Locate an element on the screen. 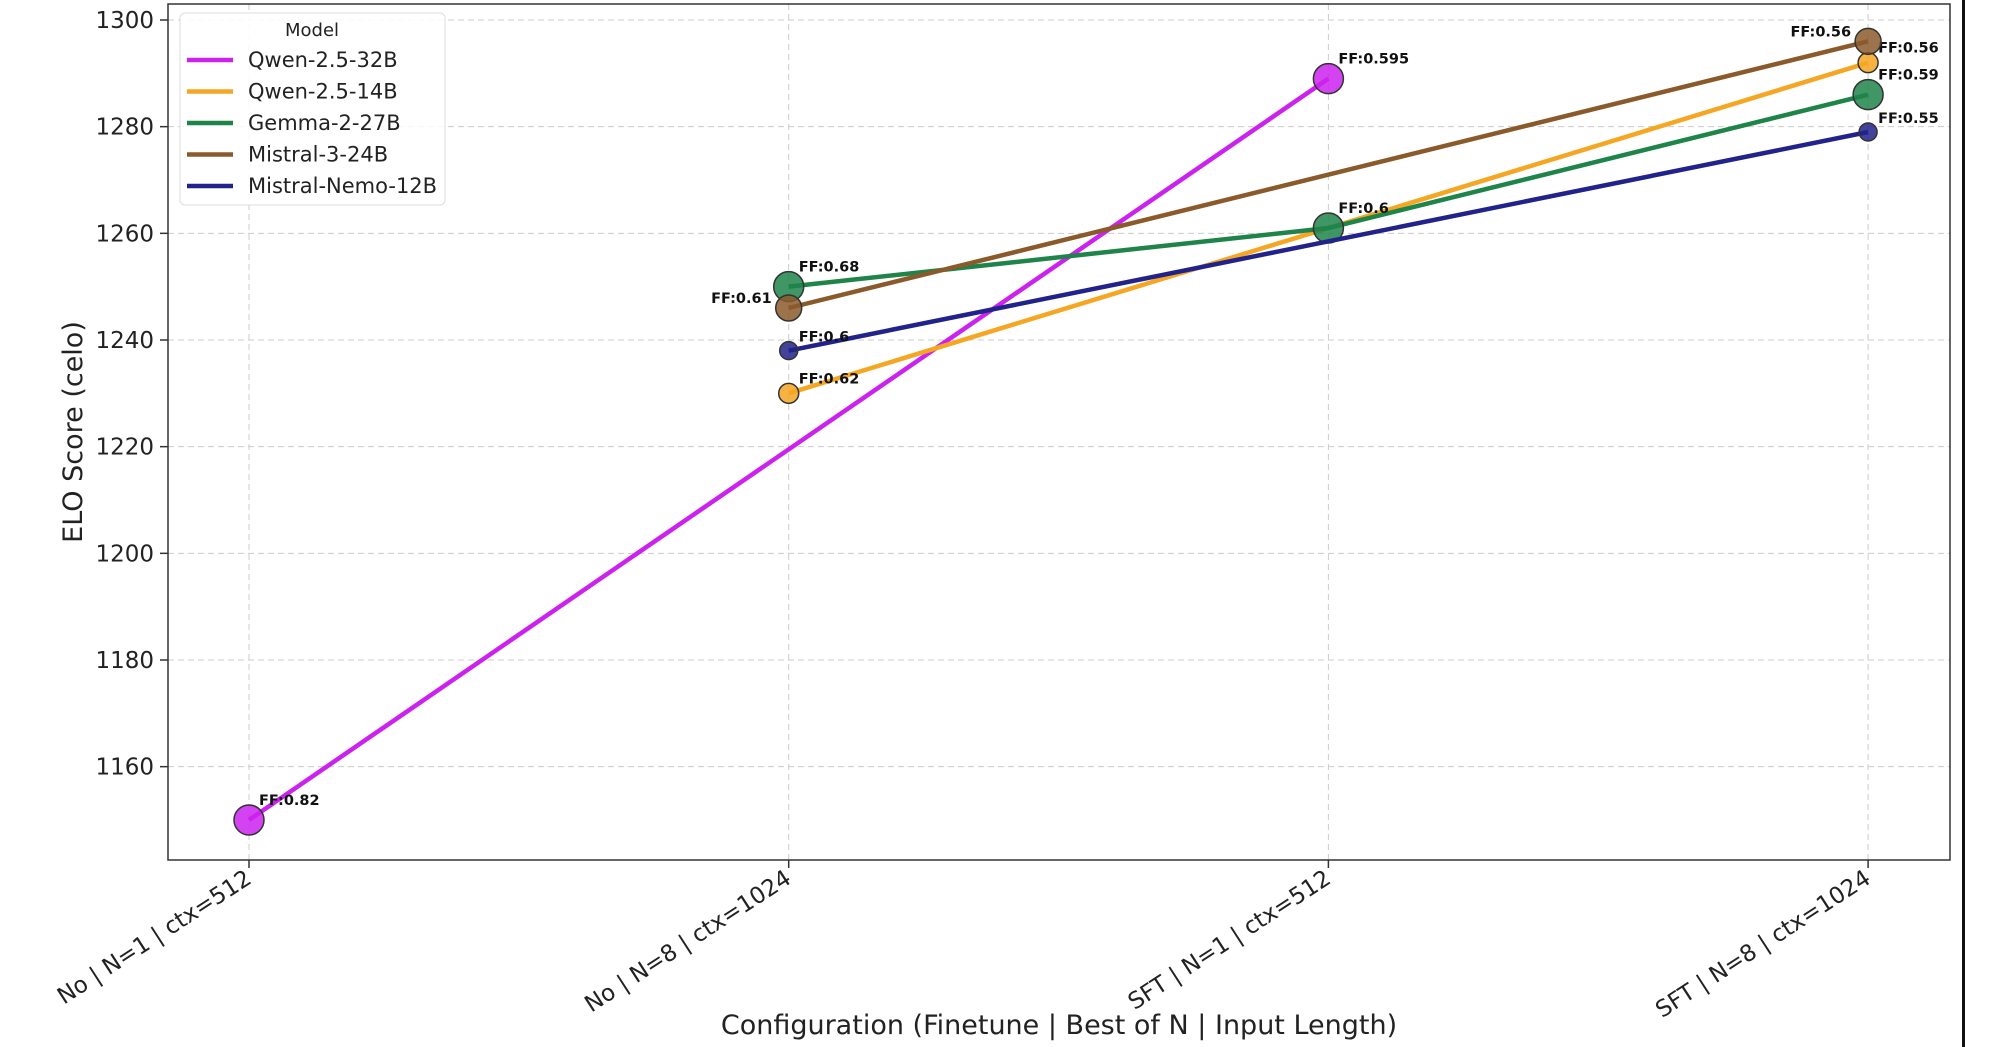  x-tick-label: No | N=8 | ctx=1024 is located at coordinates (688, 941).